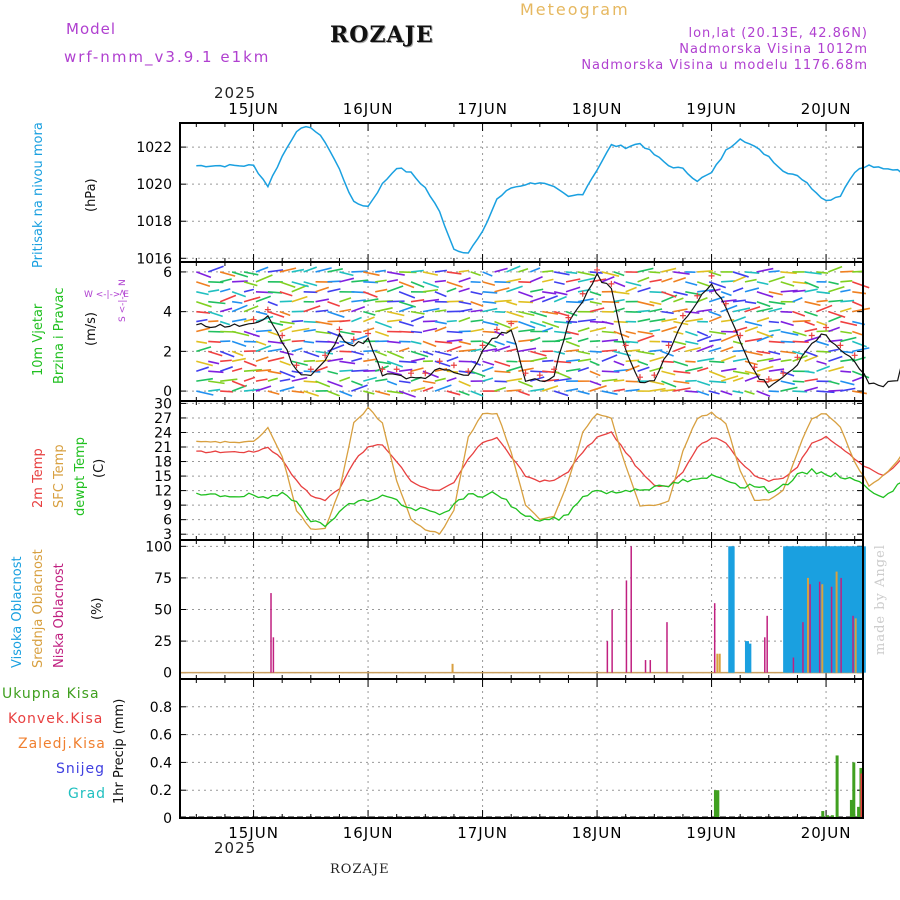 The image size is (900, 900). Describe the element at coordinates (482, 109) in the screenshot. I see `day-label-top: 17JUN` at that location.